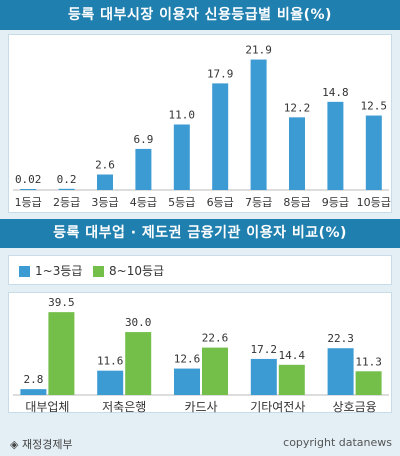 This screenshot has width=400, height=456. I want to click on chart2-value-label: 11.3, so click(368, 361).